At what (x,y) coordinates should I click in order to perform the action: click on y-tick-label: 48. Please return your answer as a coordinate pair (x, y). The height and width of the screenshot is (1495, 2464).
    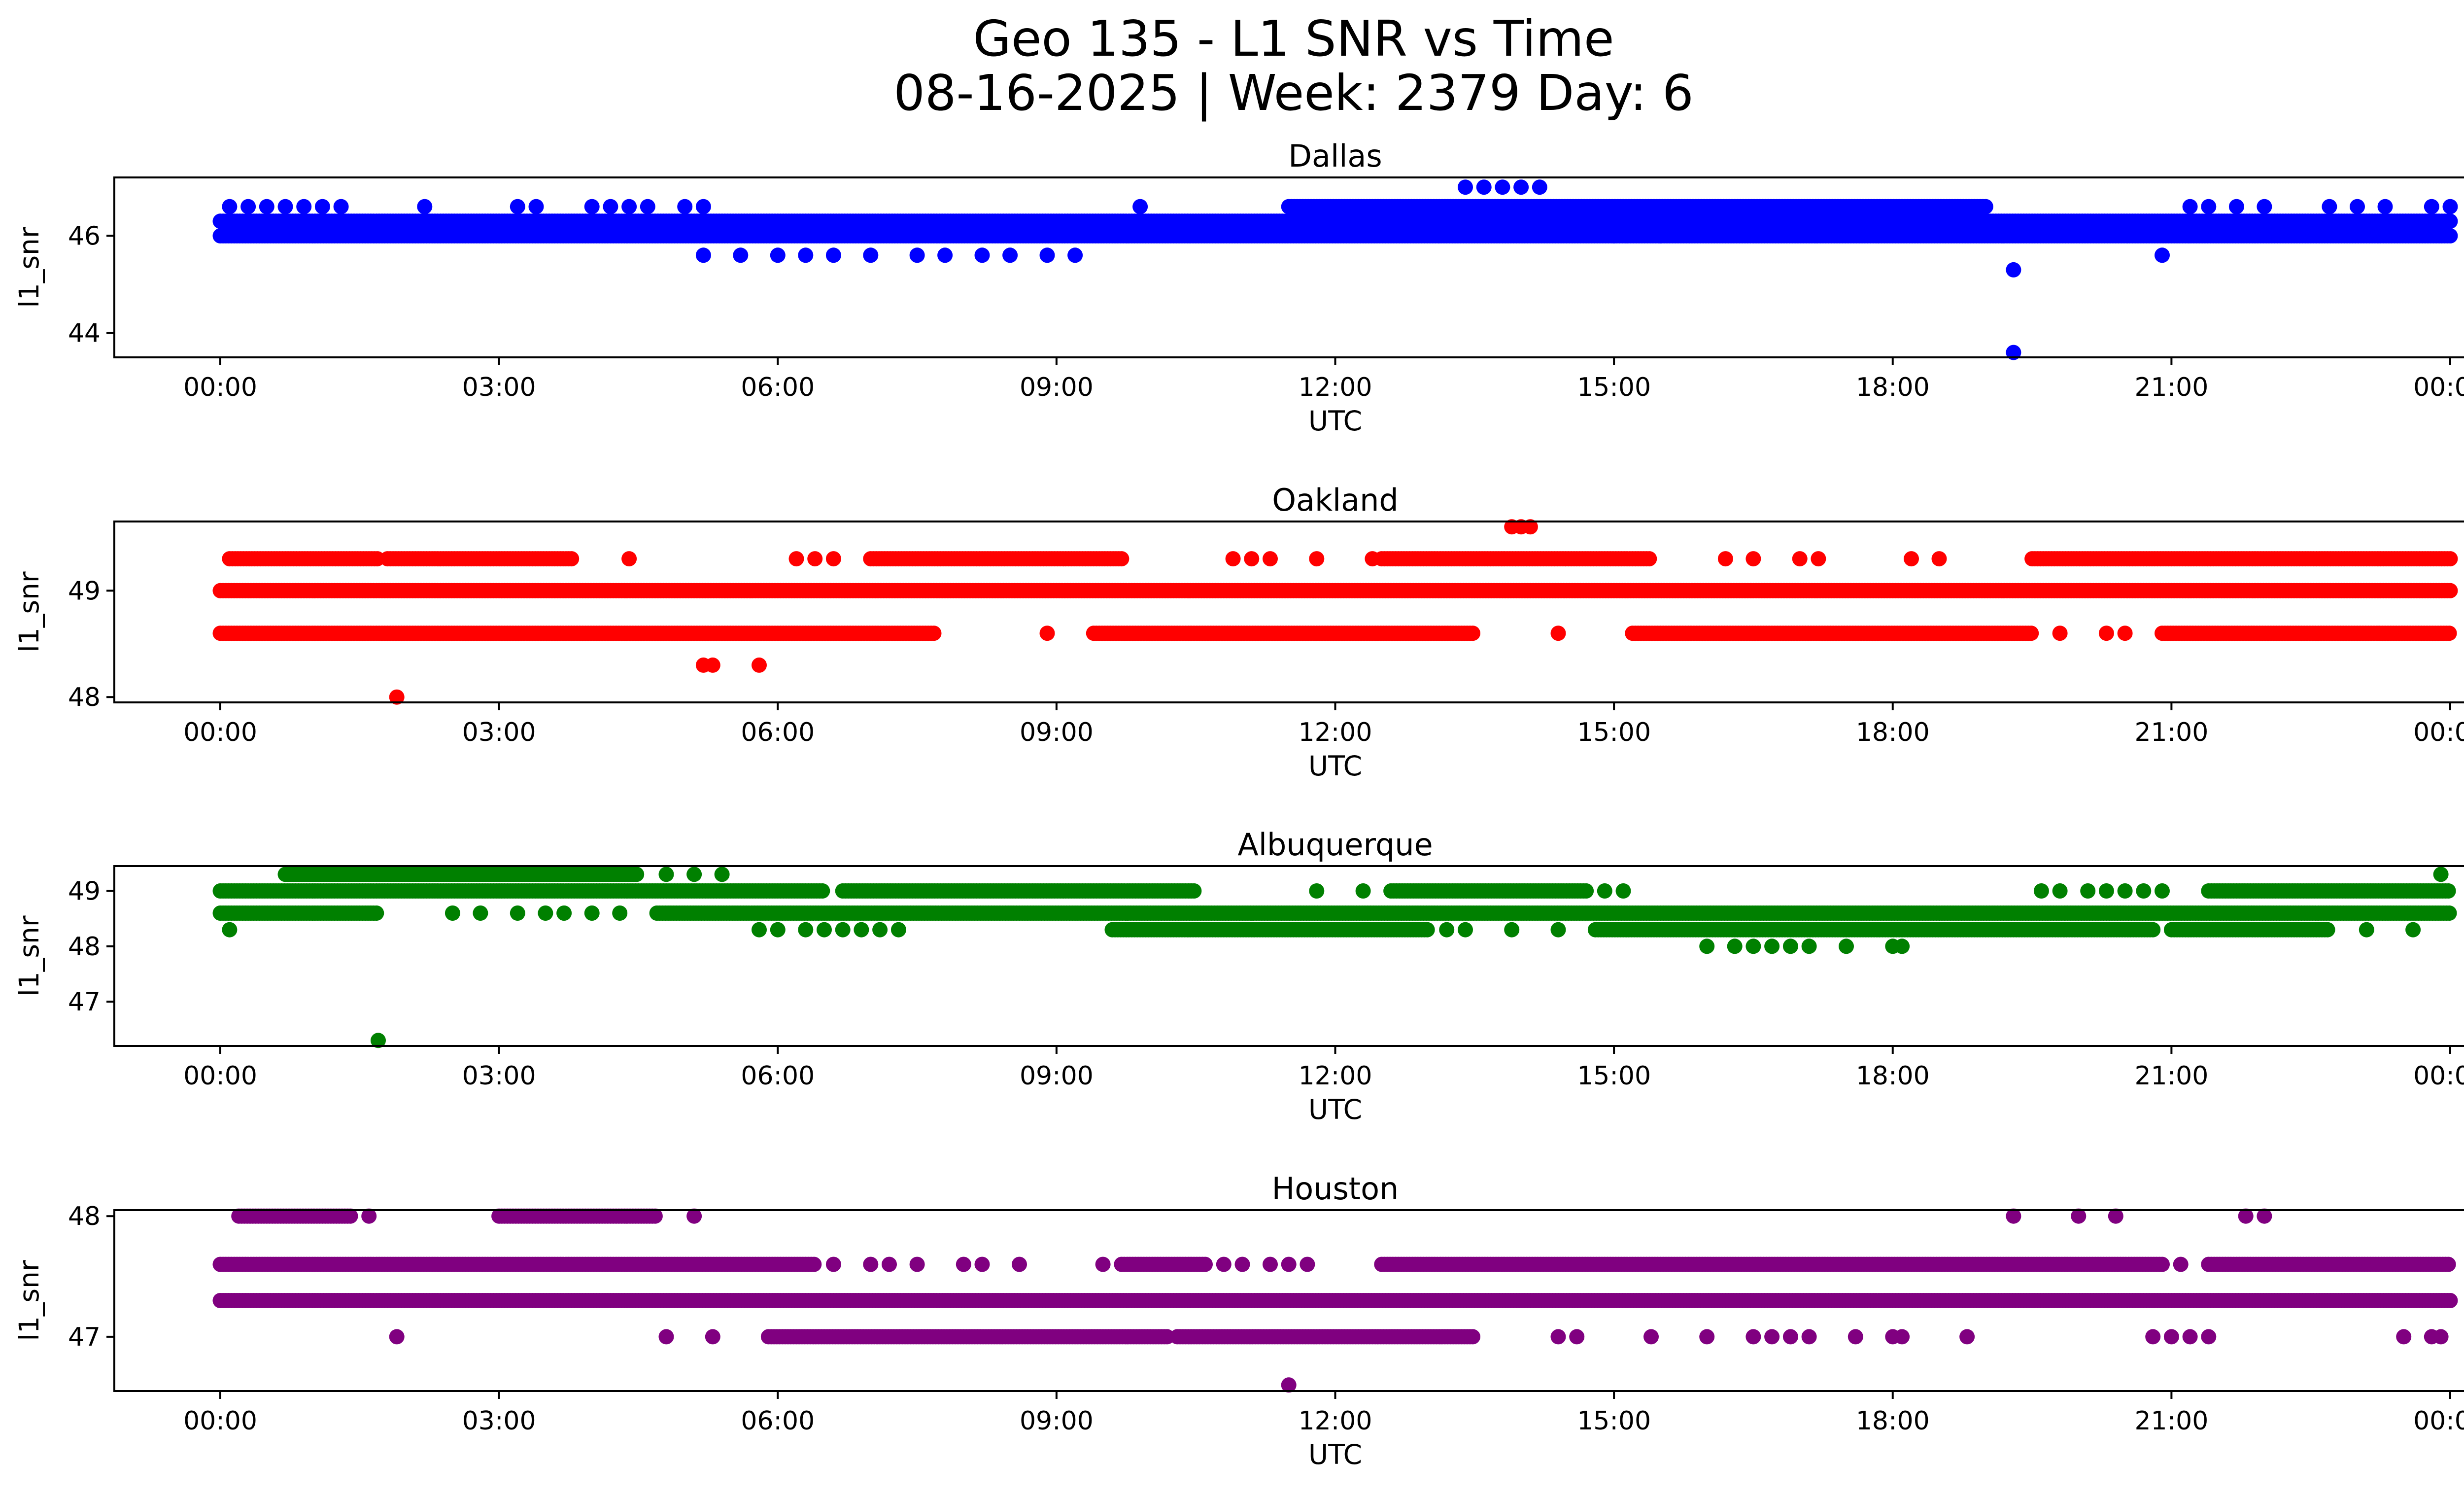
    Looking at the image, I should click on (84, 697).